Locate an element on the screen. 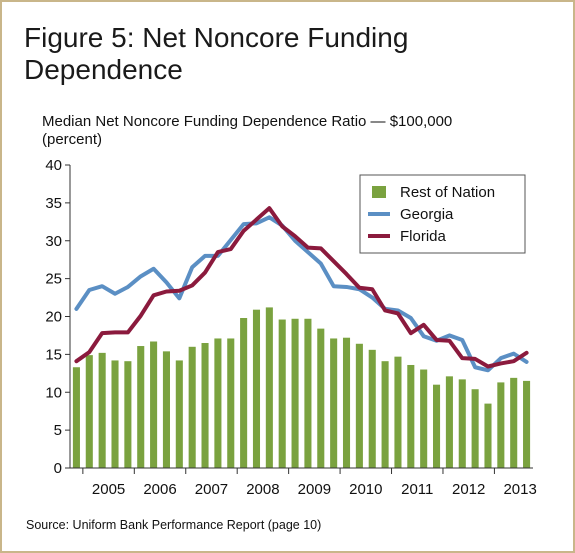 Image resolution: width=575 pixels, height=553 pixels. y-tick-label: 10 is located at coordinates (53, 392).